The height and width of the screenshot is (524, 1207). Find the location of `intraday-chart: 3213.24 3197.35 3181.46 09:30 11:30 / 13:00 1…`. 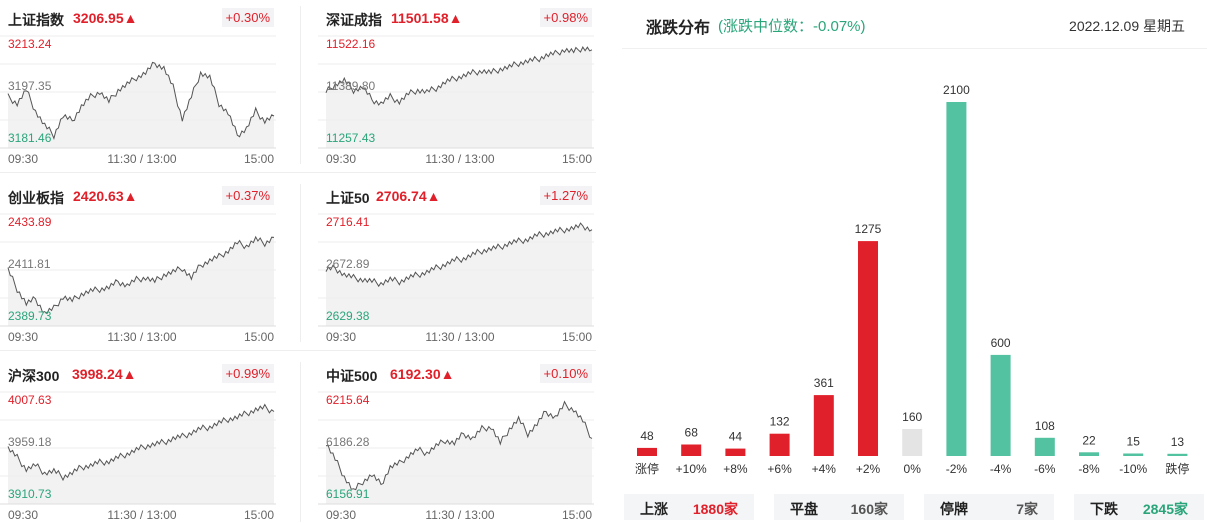

intraday-chart: 3213.24 3197.35 3181.46 09:30 11:30 / 13:00 1… is located at coordinates (138, 100).